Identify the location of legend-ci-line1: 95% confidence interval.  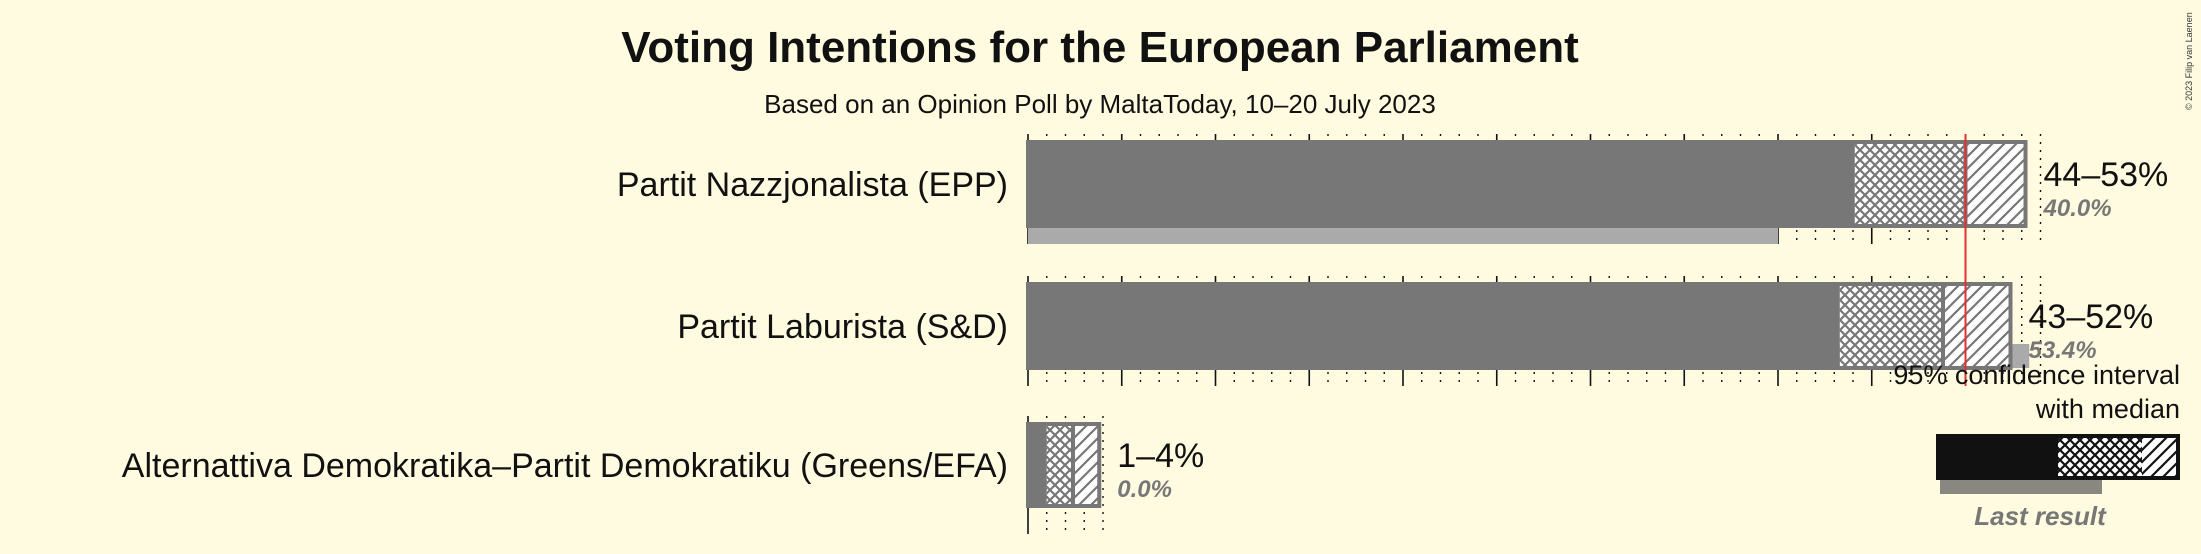
(2036, 375).